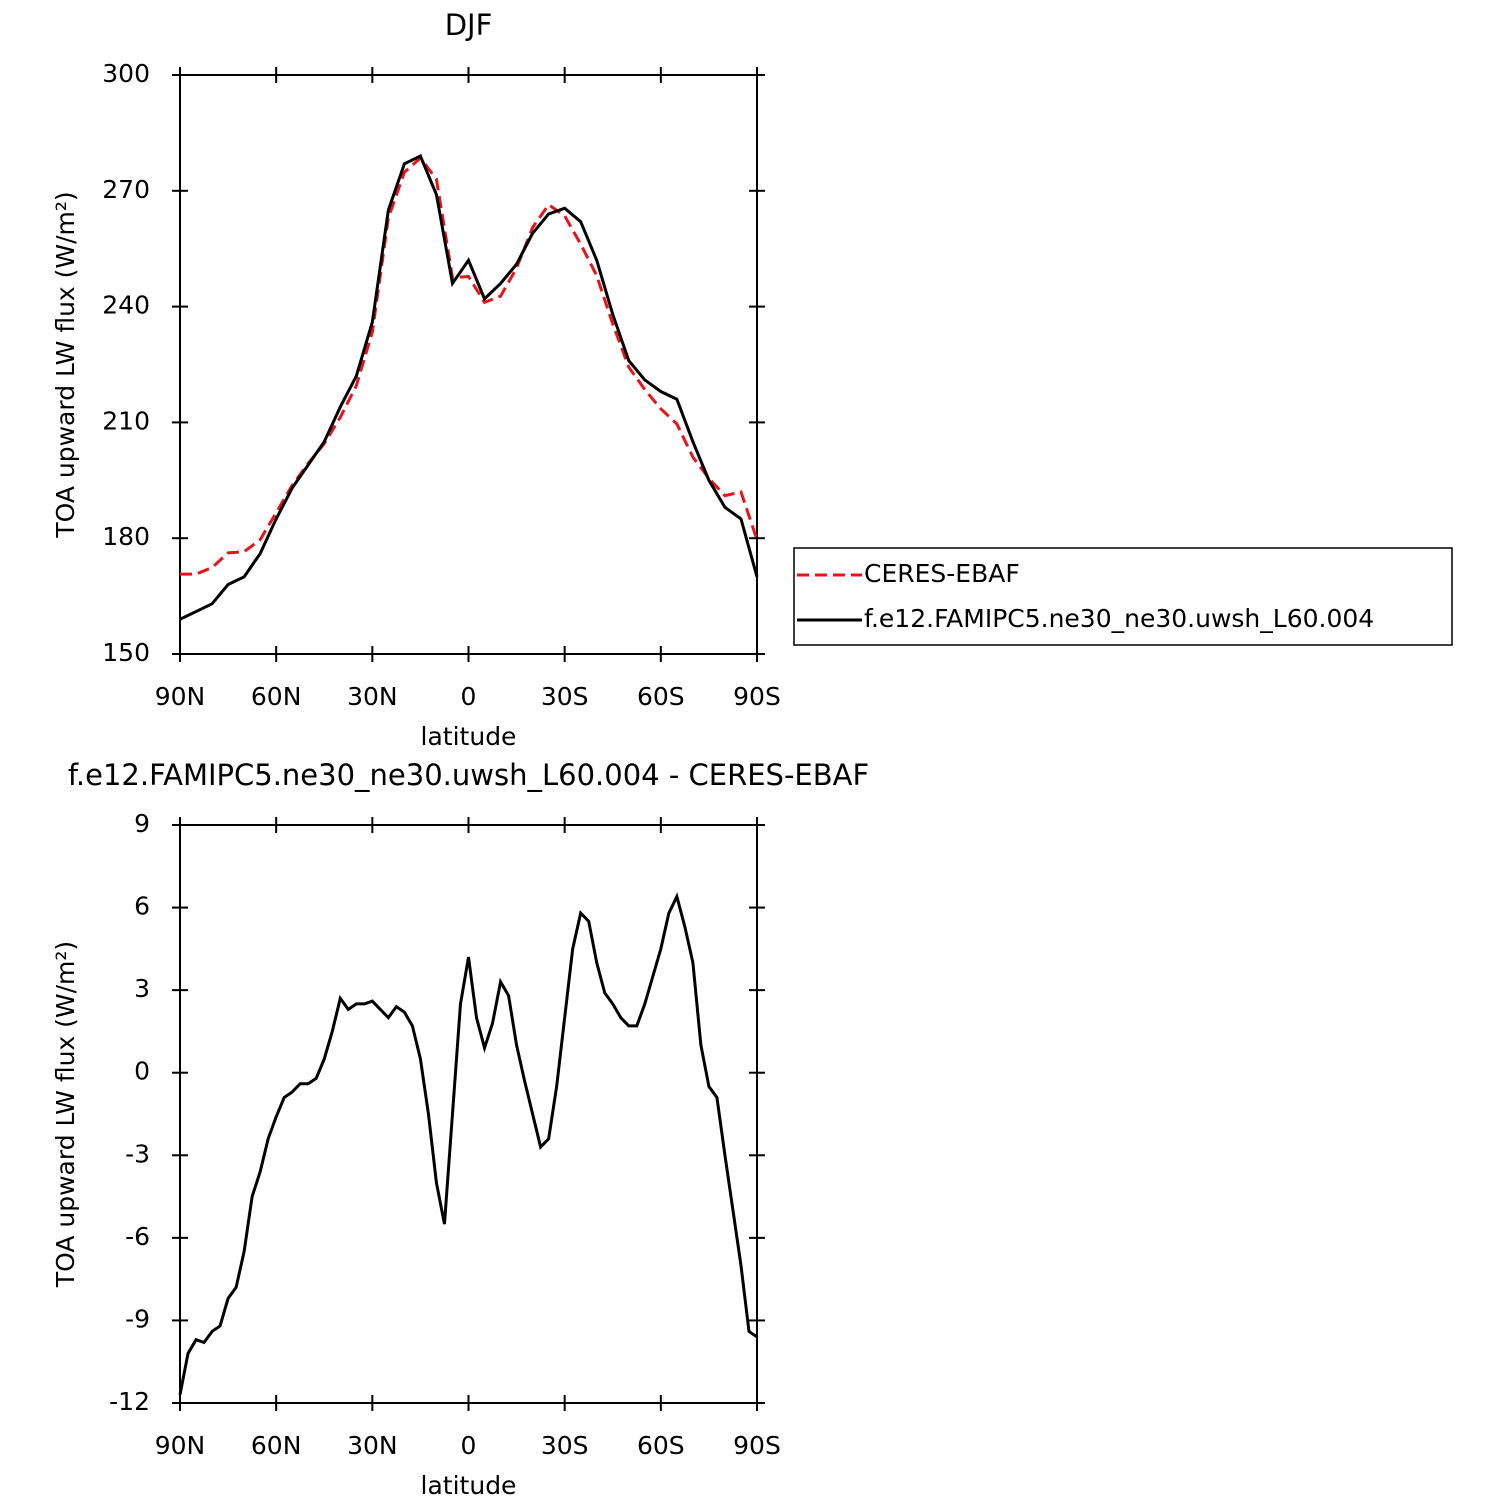  I want to click on y-tick-label: -6, so click(137, 1236).